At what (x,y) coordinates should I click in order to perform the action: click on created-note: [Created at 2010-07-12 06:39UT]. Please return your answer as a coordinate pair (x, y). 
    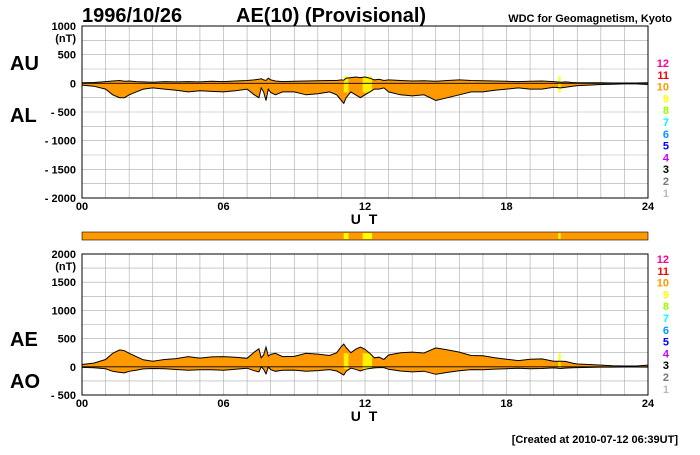
    Looking at the image, I should click on (595, 440).